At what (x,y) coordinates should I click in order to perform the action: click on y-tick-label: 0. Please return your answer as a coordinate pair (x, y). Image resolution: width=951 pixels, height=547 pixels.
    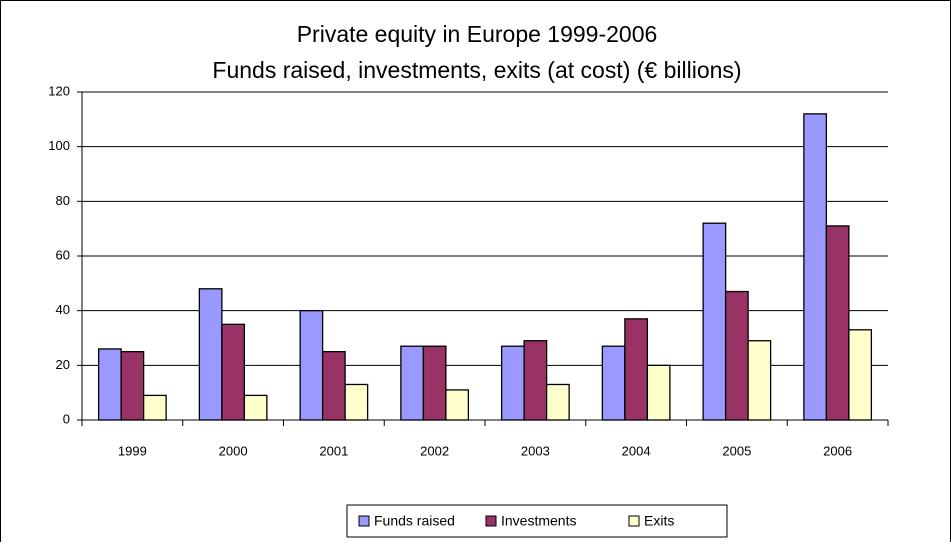
    Looking at the image, I should click on (66, 418).